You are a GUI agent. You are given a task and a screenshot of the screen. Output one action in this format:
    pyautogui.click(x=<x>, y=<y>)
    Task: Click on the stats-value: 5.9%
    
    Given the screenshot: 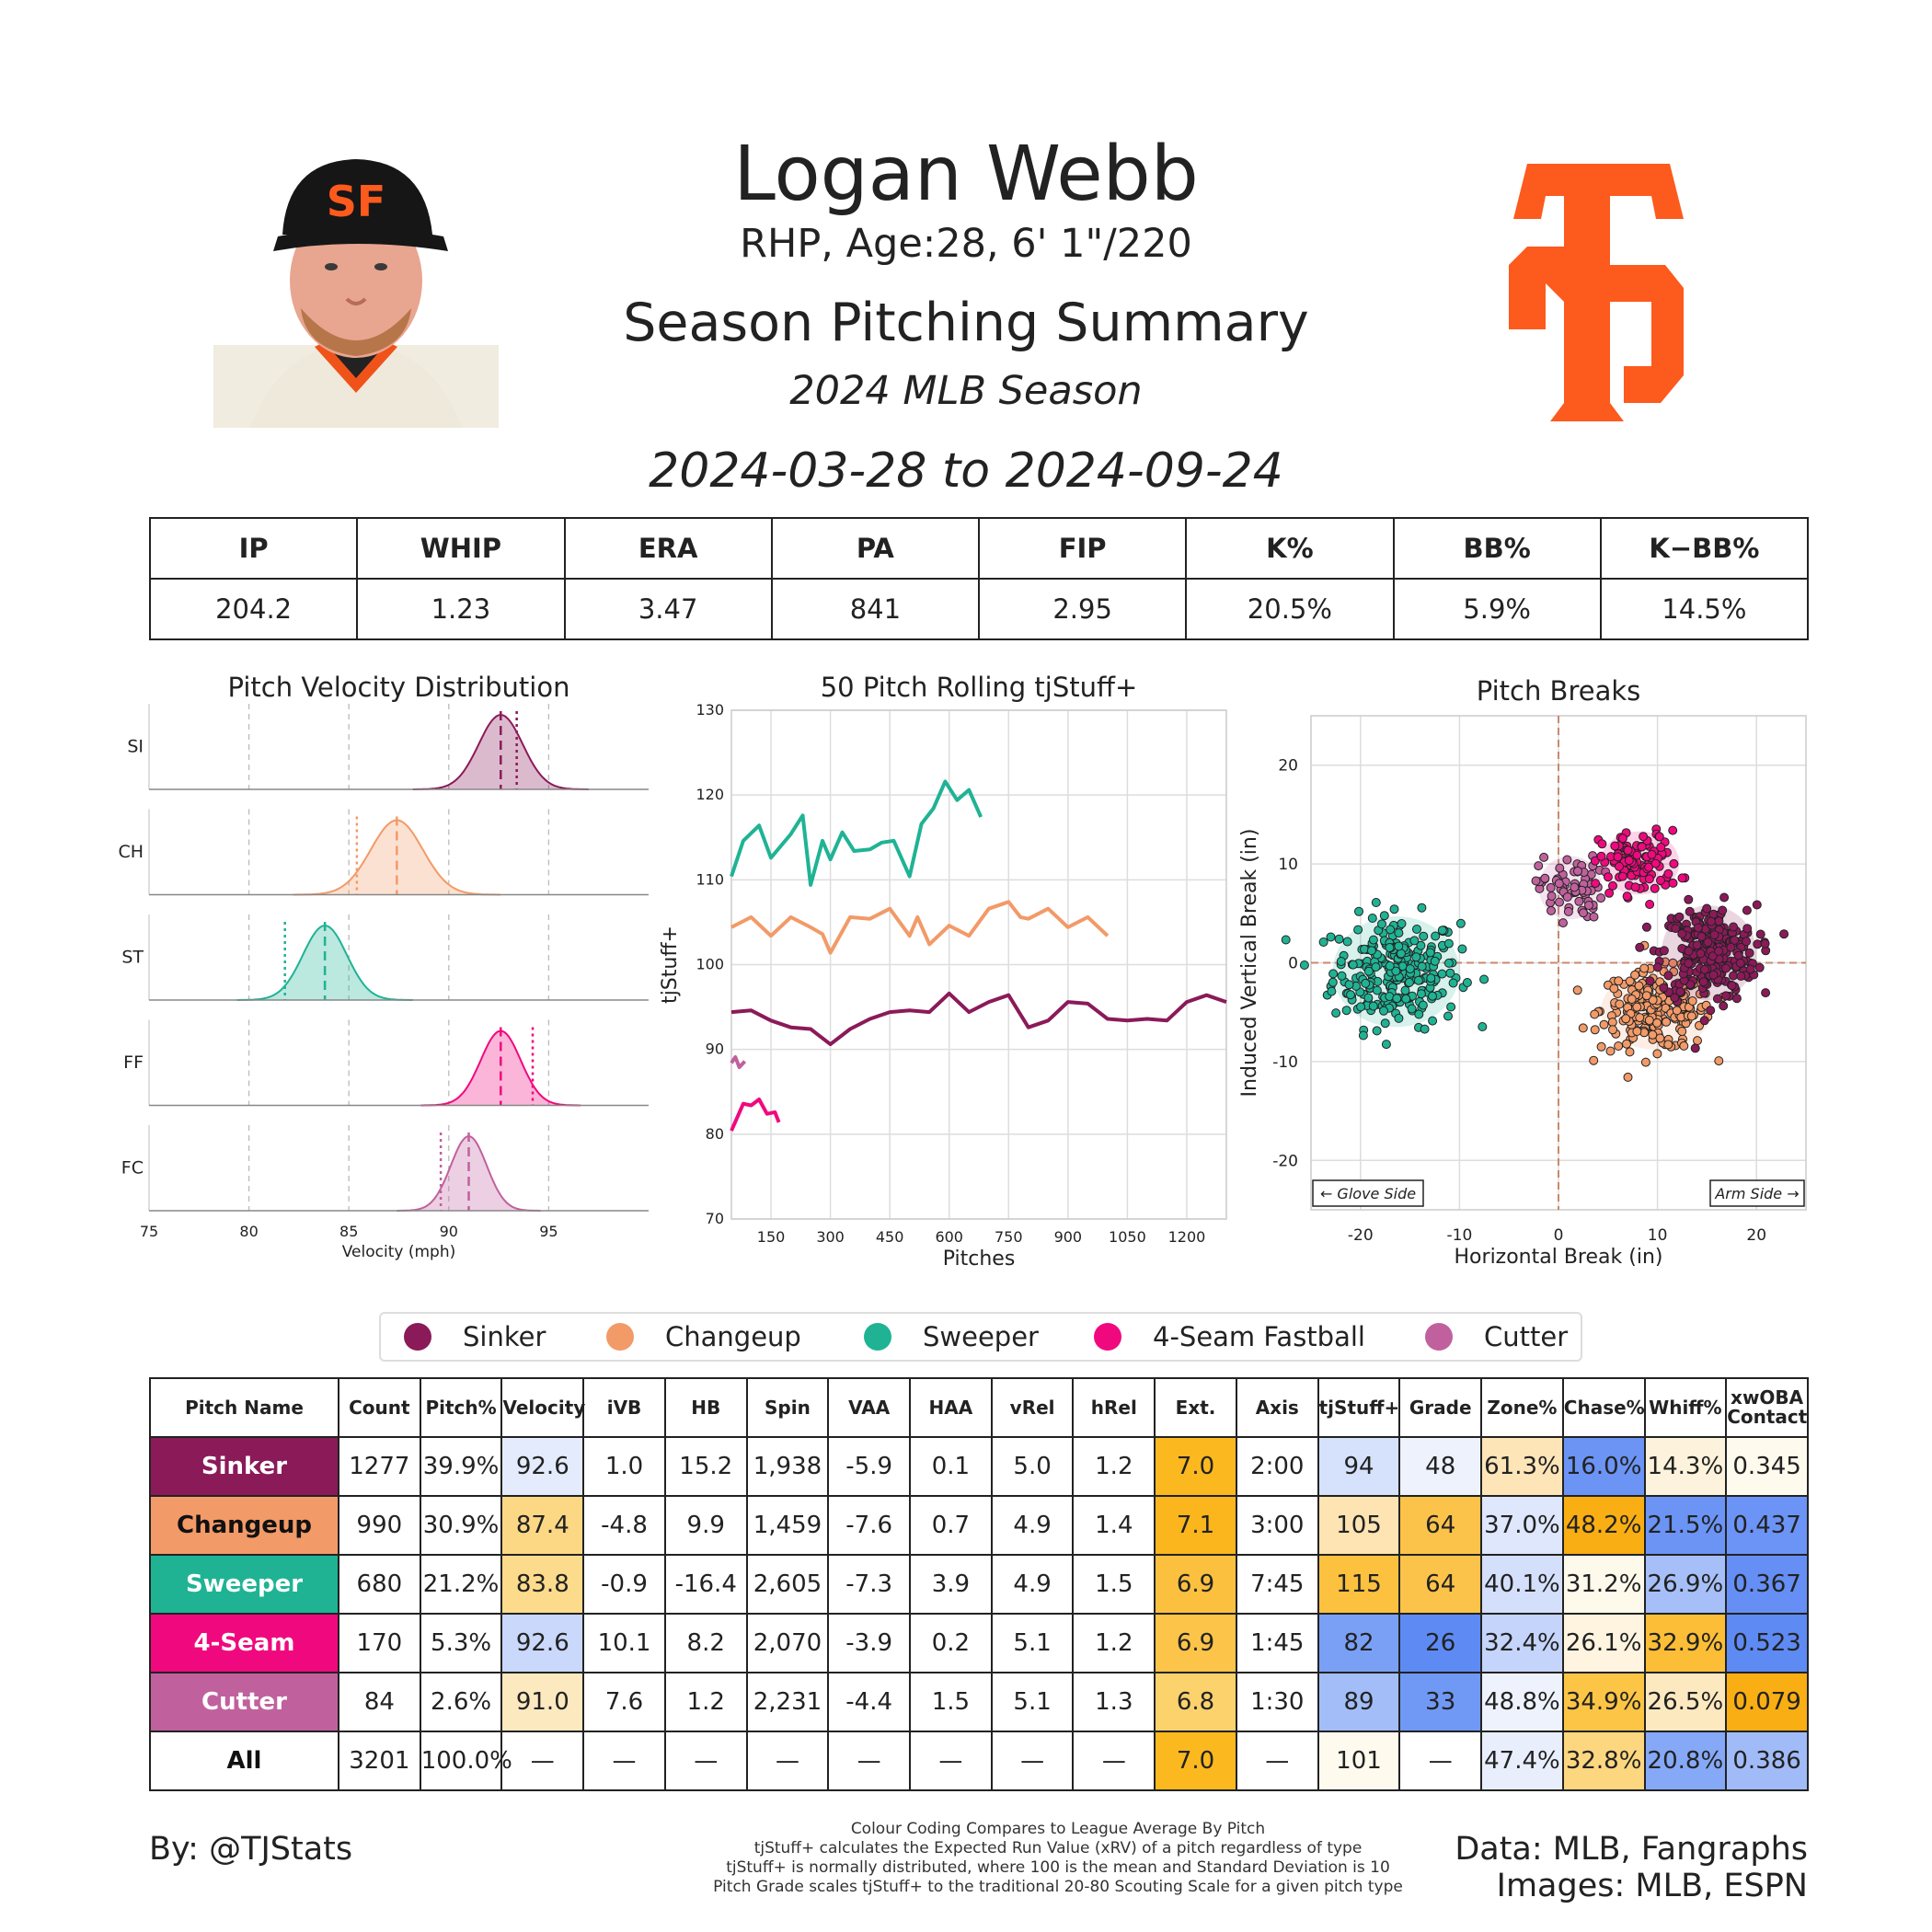 What is the action you would take?
    pyautogui.click(x=1497, y=609)
    